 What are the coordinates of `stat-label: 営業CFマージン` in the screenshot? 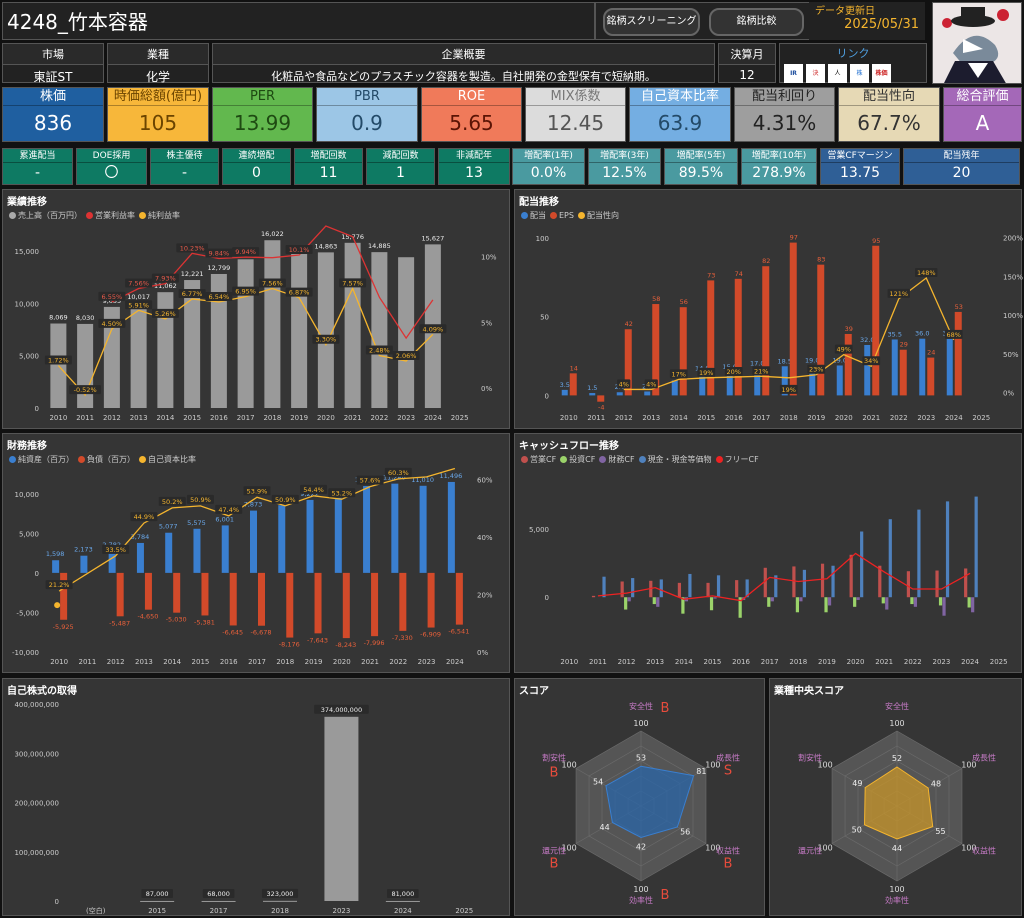 It's located at (860, 156).